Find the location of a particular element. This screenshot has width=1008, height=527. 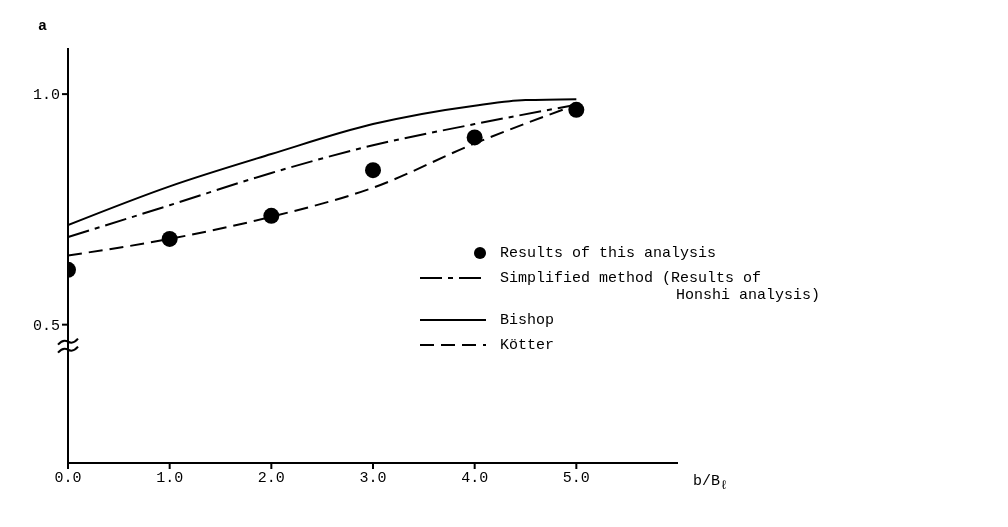

legend-label: Bishop is located at coordinates (527, 320).